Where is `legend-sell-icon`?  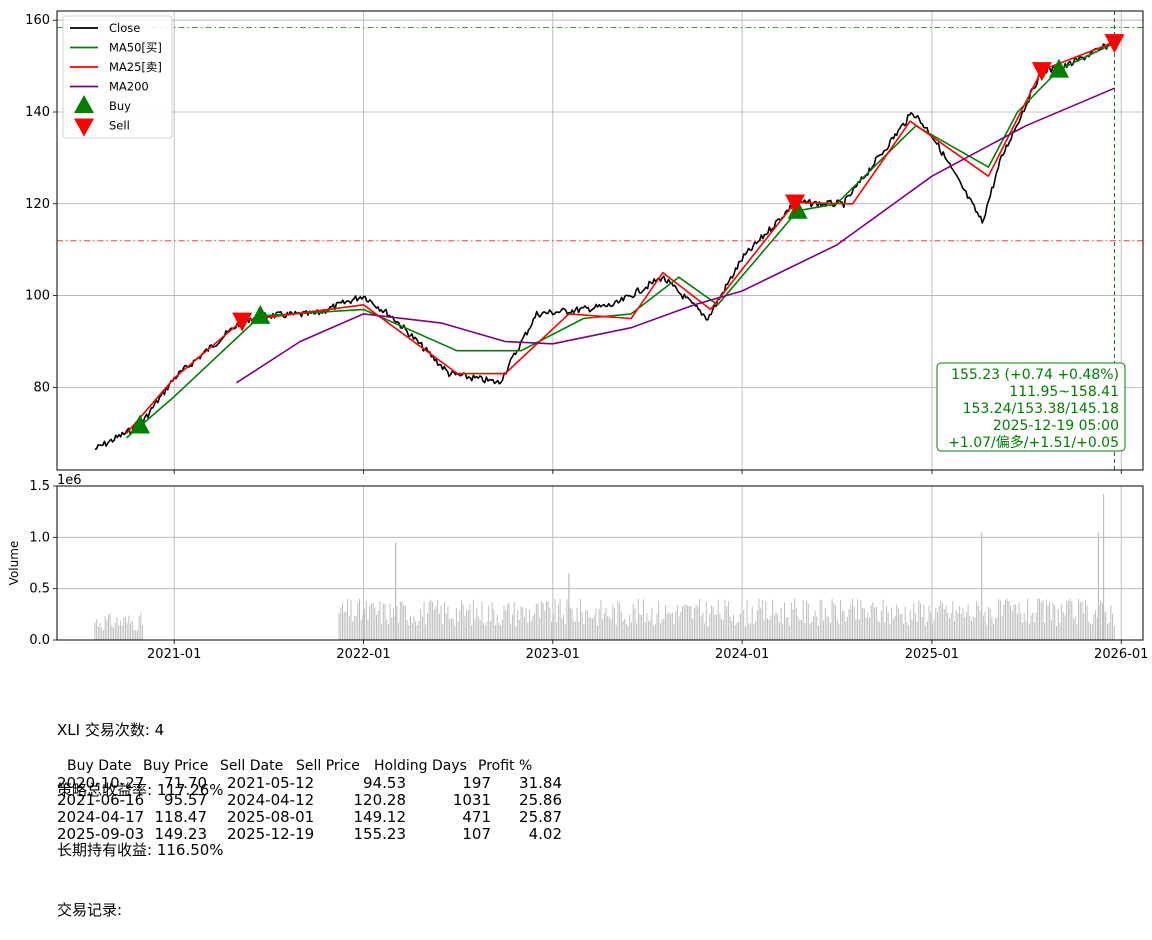 legend-sell-icon is located at coordinates (84, 127).